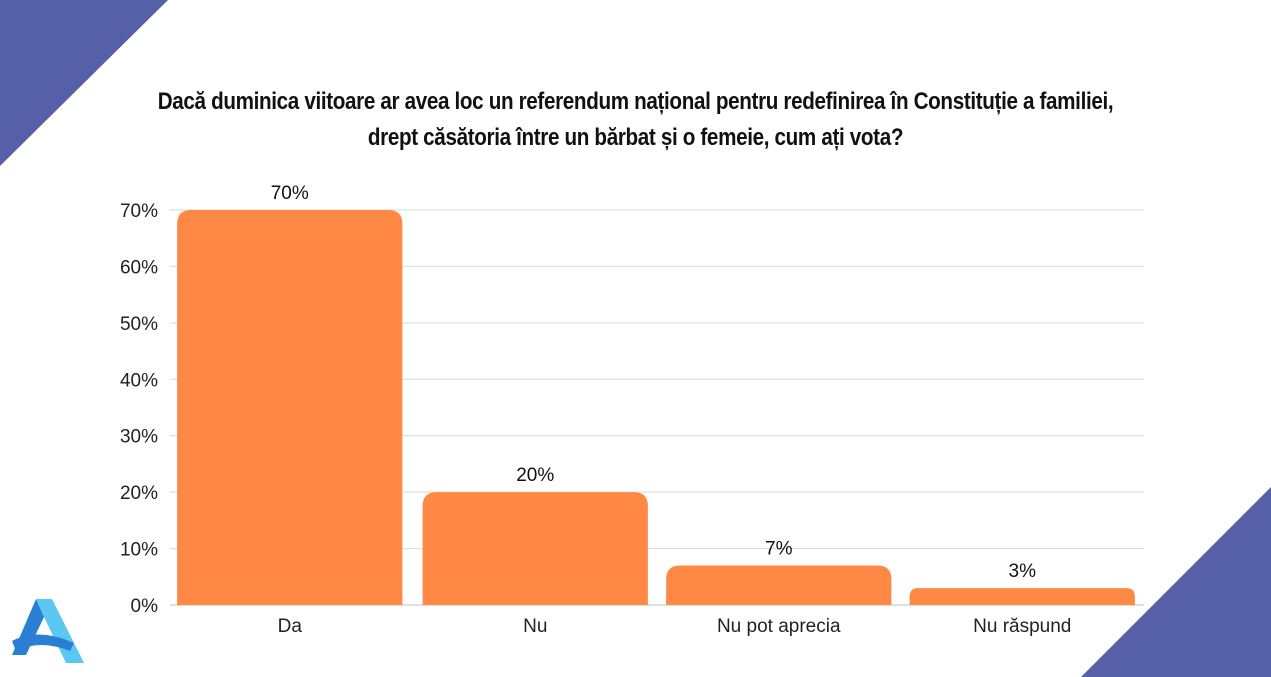  What do you see at coordinates (139, 437) in the screenshot?
I see `y-tick-label: 30%` at bounding box center [139, 437].